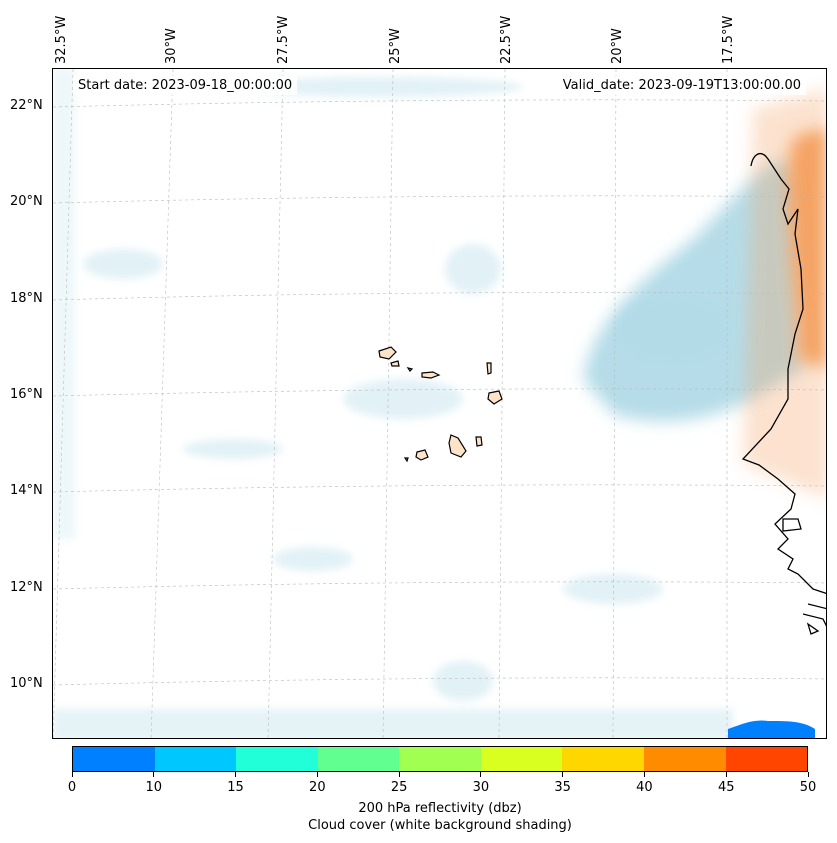 This screenshot has width=837, height=843. What do you see at coordinates (72, 787) in the screenshot?
I see `colorbar-tick-label: 0` at bounding box center [72, 787].